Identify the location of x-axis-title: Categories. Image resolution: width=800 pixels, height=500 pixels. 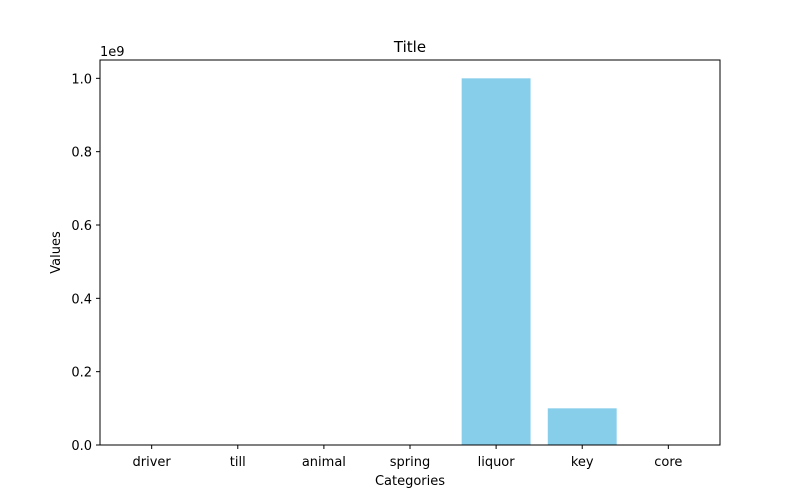
(410, 481).